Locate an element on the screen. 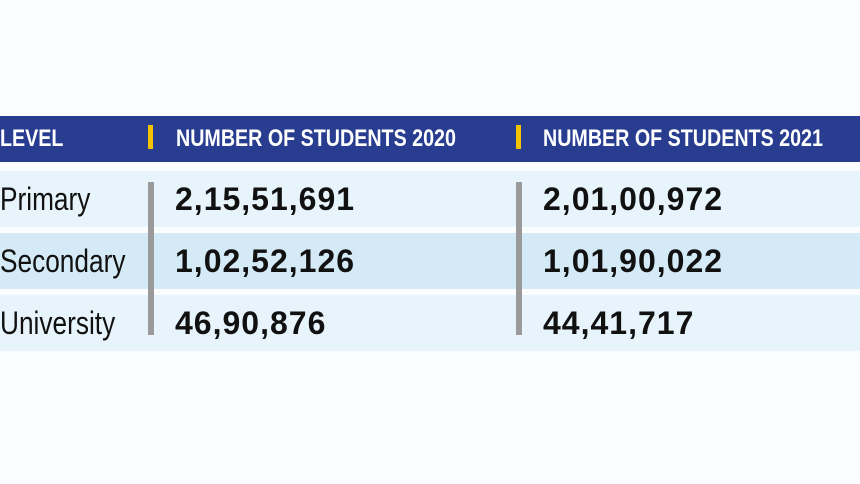  table-row: Secondary 1,02,52,126 1,01,90,022 is located at coordinates (430, 261).